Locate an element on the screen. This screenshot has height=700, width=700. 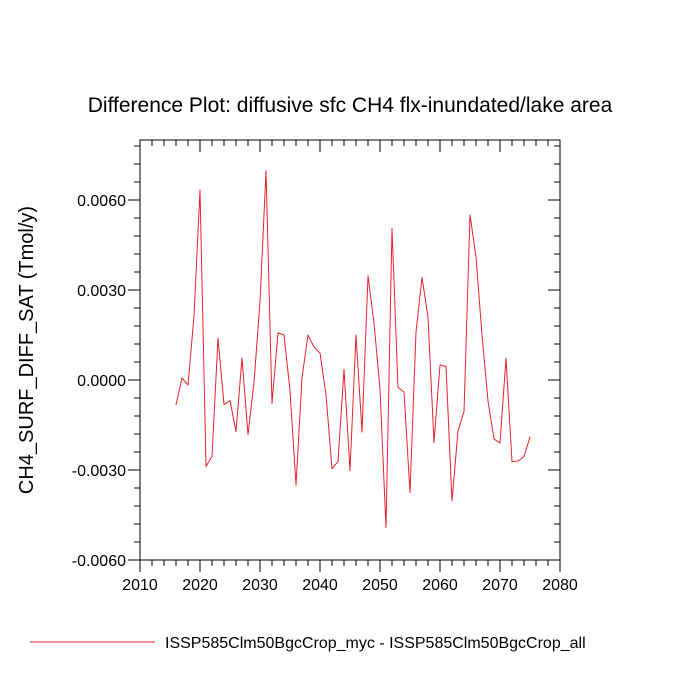
x-tick-label: 2010 is located at coordinates (140, 585).